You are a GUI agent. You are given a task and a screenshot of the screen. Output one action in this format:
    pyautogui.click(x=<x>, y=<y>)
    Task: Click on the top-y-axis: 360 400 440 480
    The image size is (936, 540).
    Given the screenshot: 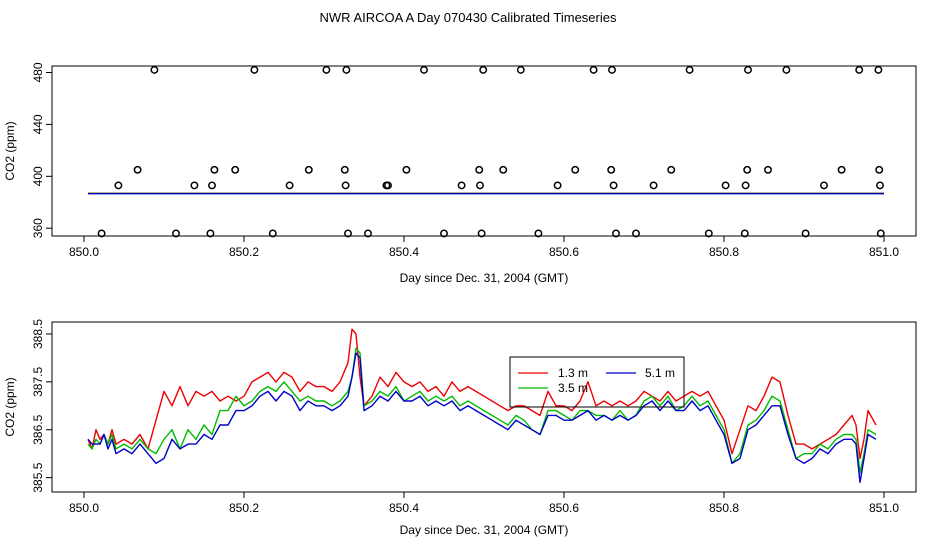 What is the action you would take?
    pyautogui.click(x=41, y=150)
    